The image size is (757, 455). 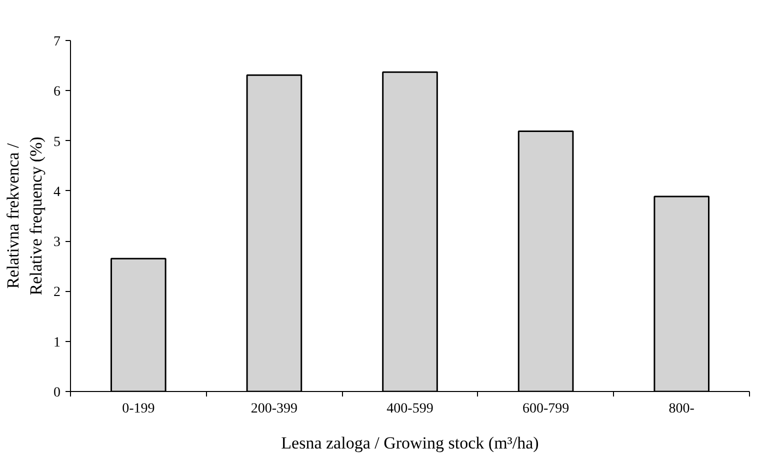 I want to click on y-tick-label: 2, so click(x=57, y=292).